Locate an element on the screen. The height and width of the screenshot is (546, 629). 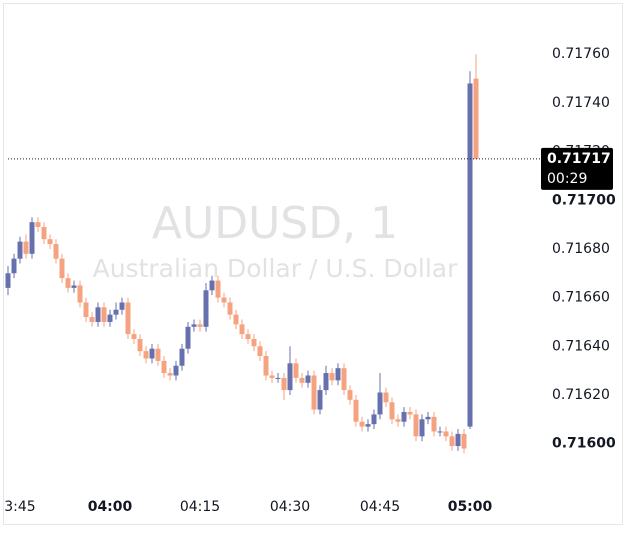
x-tick-label: 05:00 is located at coordinates (470, 507).